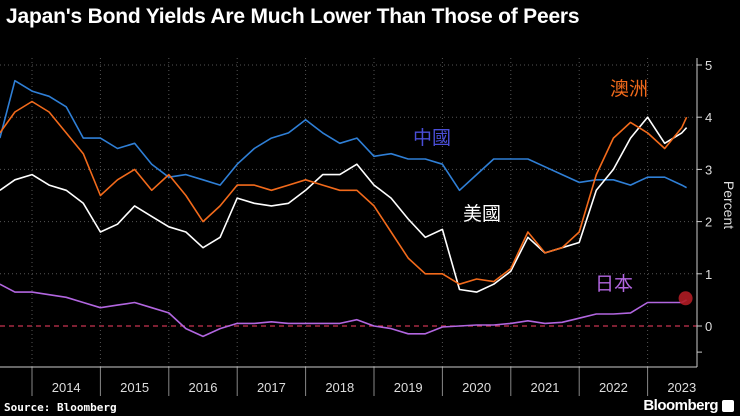 The height and width of the screenshot is (416, 740). What do you see at coordinates (680, 405) in the screenshot?
I see `bloomberg-logo: Bloomberg` at bounding box center [680, 405].